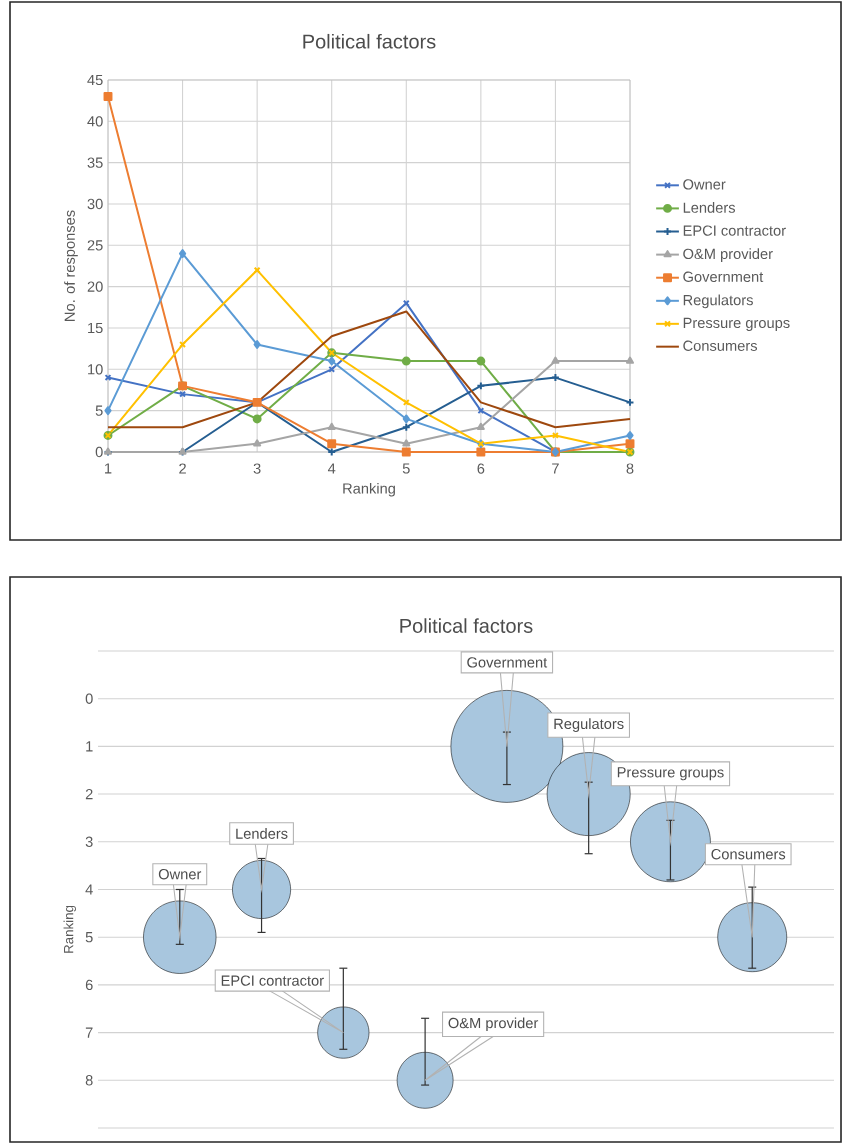  I want to click on y-tick-label: 25, so click(95, 245).